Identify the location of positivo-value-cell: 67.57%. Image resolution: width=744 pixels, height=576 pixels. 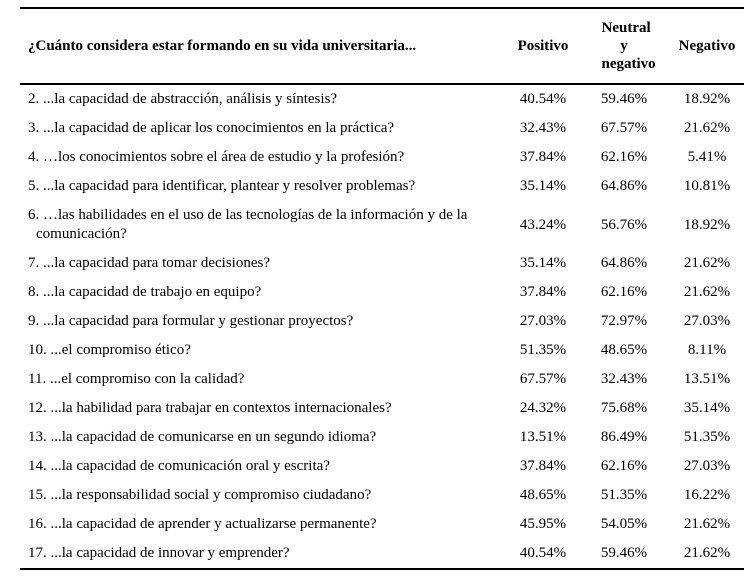
(543, 379).